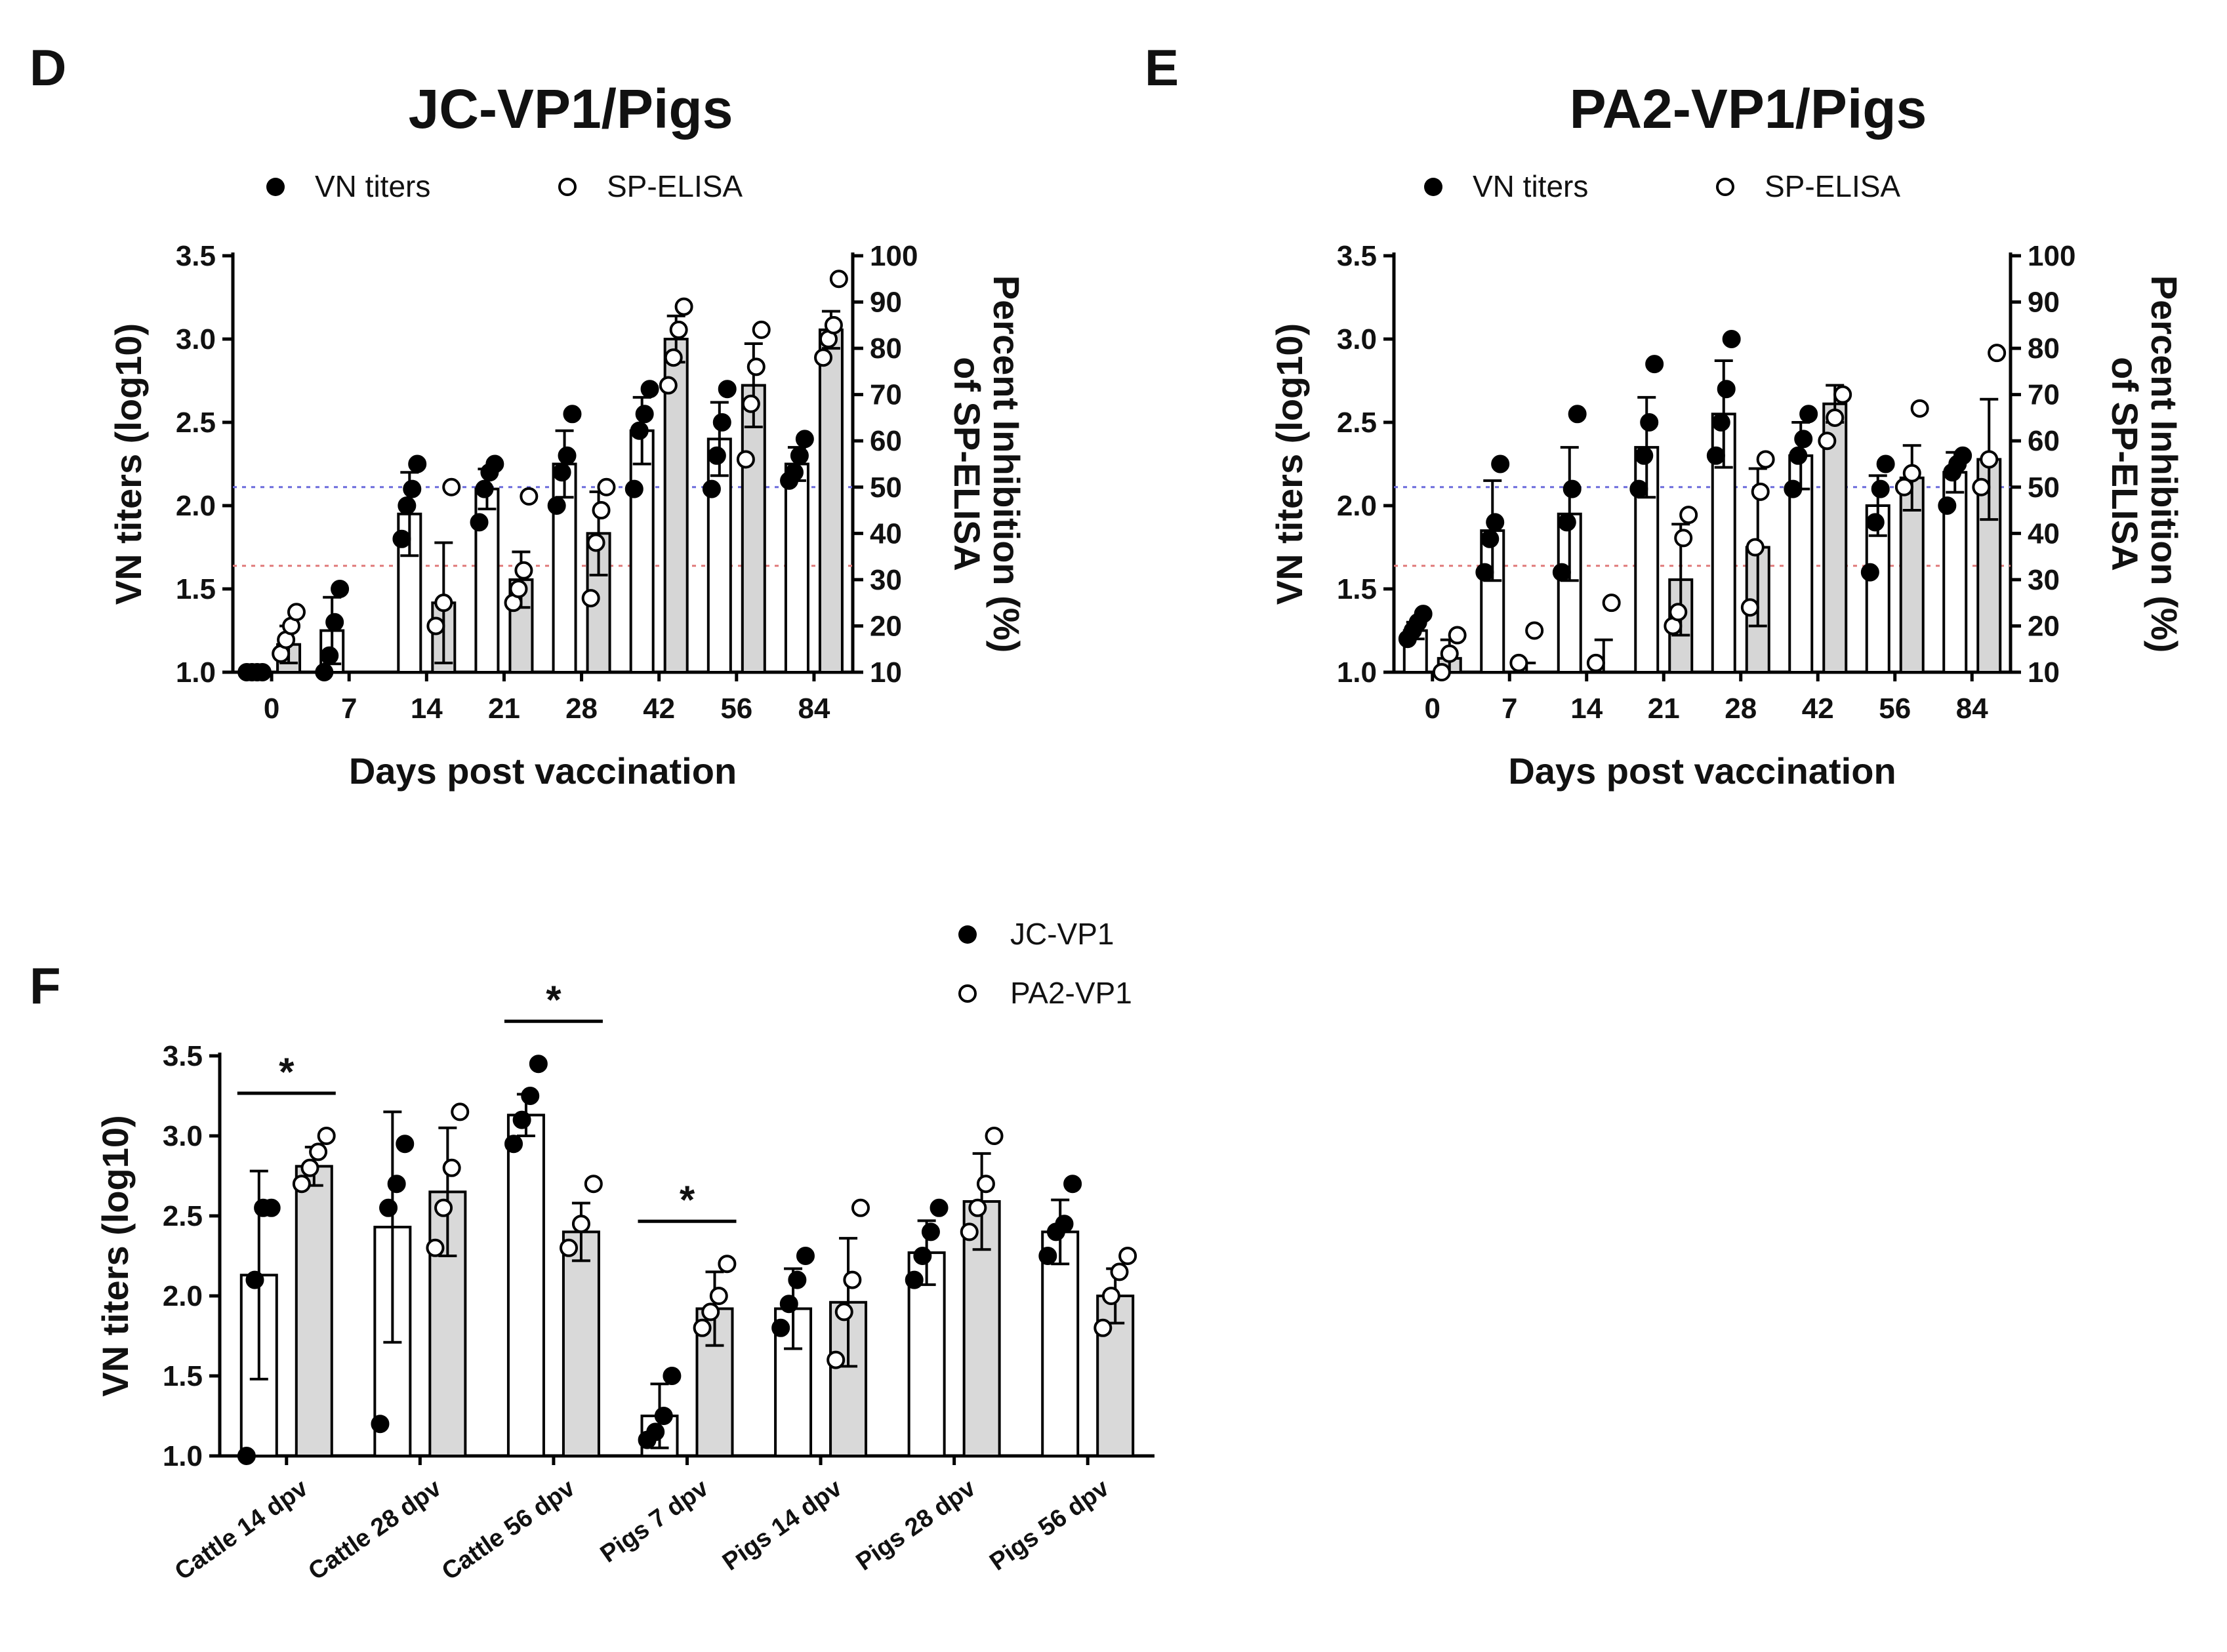 The height and width of the screenshot is (1652, 2227). I want to click on chart-title: PA2-VP1/Pigs, so click(1748, 109).